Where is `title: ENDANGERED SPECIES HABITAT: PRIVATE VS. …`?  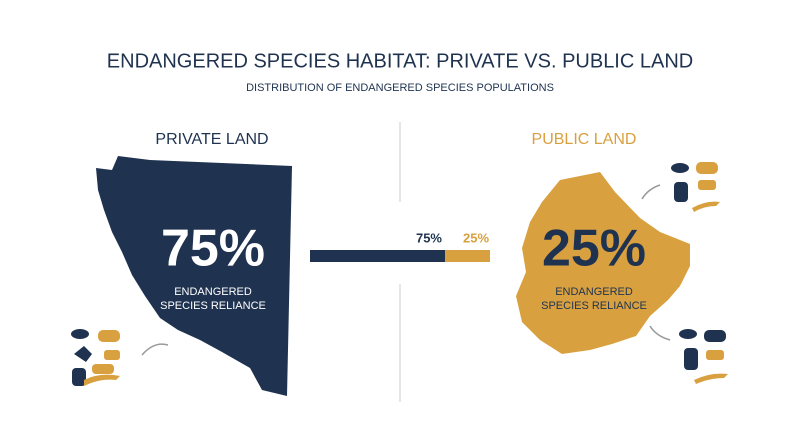
title: ENDANGERED SPECIES HABITAT: PRIVATE VS. … is located at coordinates (400, 61).